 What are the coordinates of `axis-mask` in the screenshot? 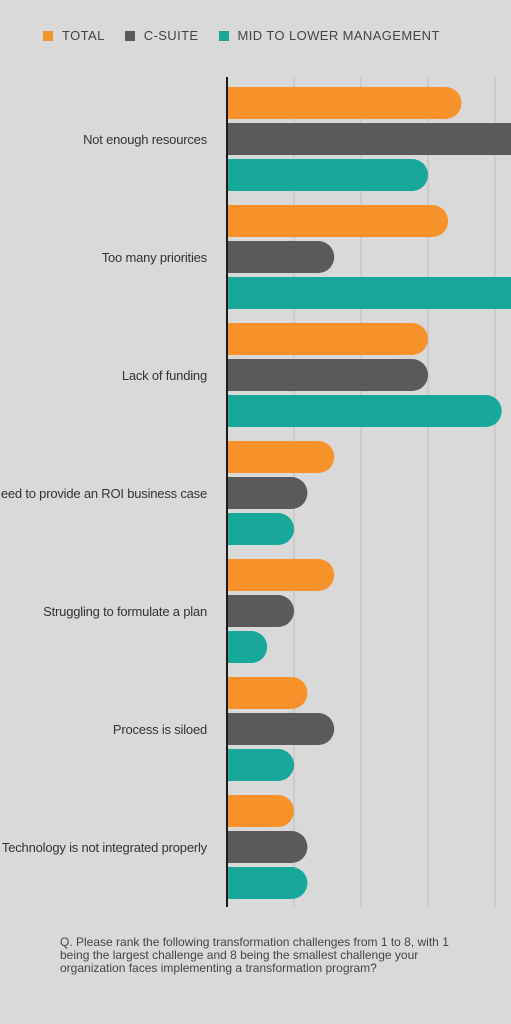 It's located at (211, 492).